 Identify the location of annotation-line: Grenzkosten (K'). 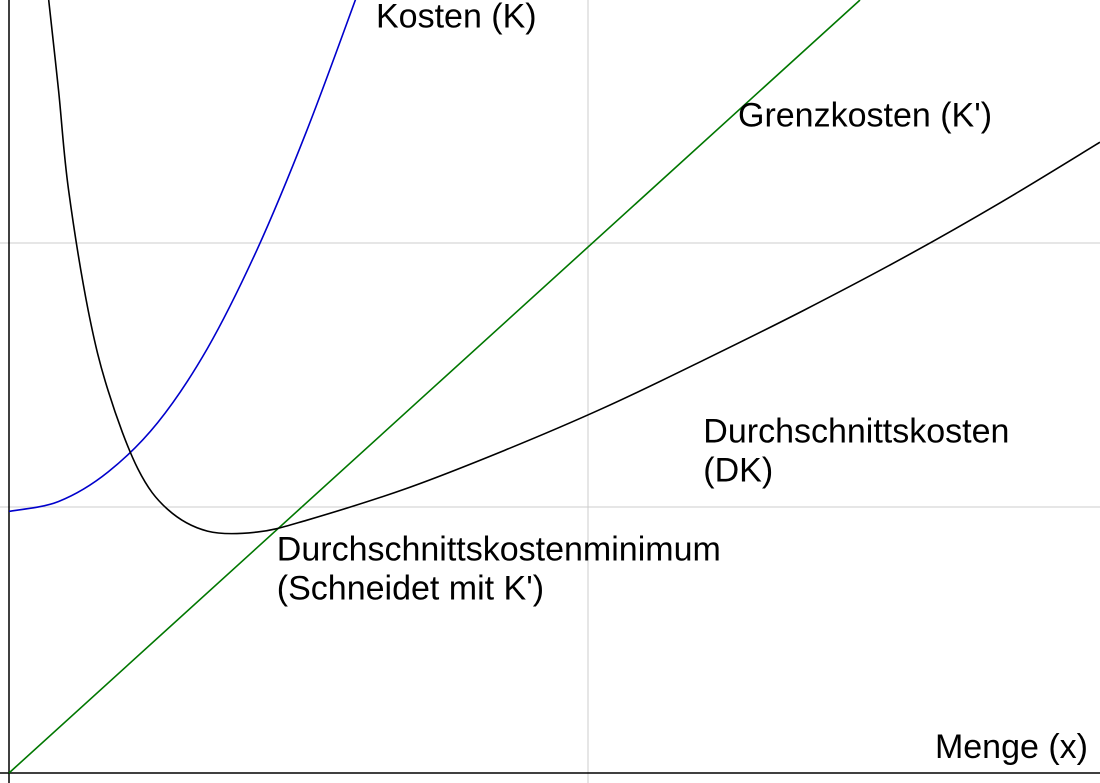
(865, 115).